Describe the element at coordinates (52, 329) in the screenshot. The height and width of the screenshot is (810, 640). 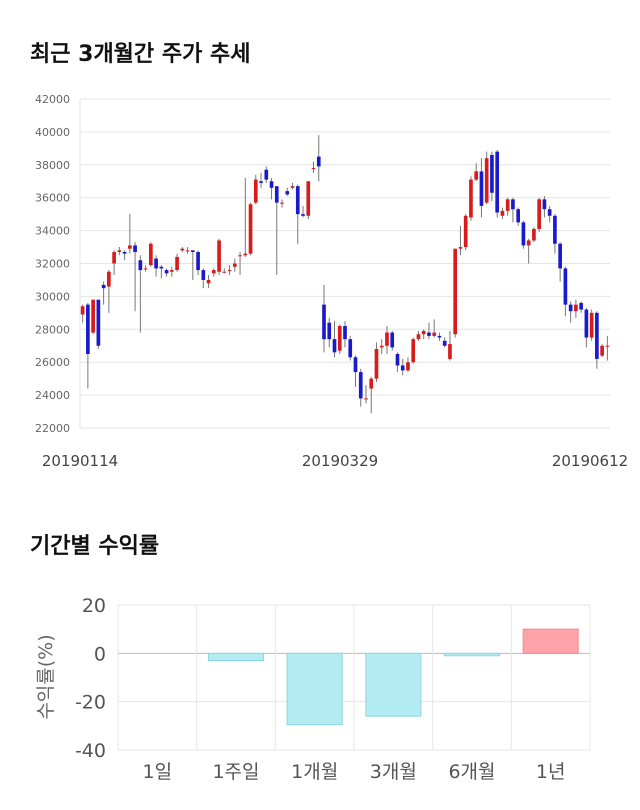
I see `y-tick-label: 28000` at that location.